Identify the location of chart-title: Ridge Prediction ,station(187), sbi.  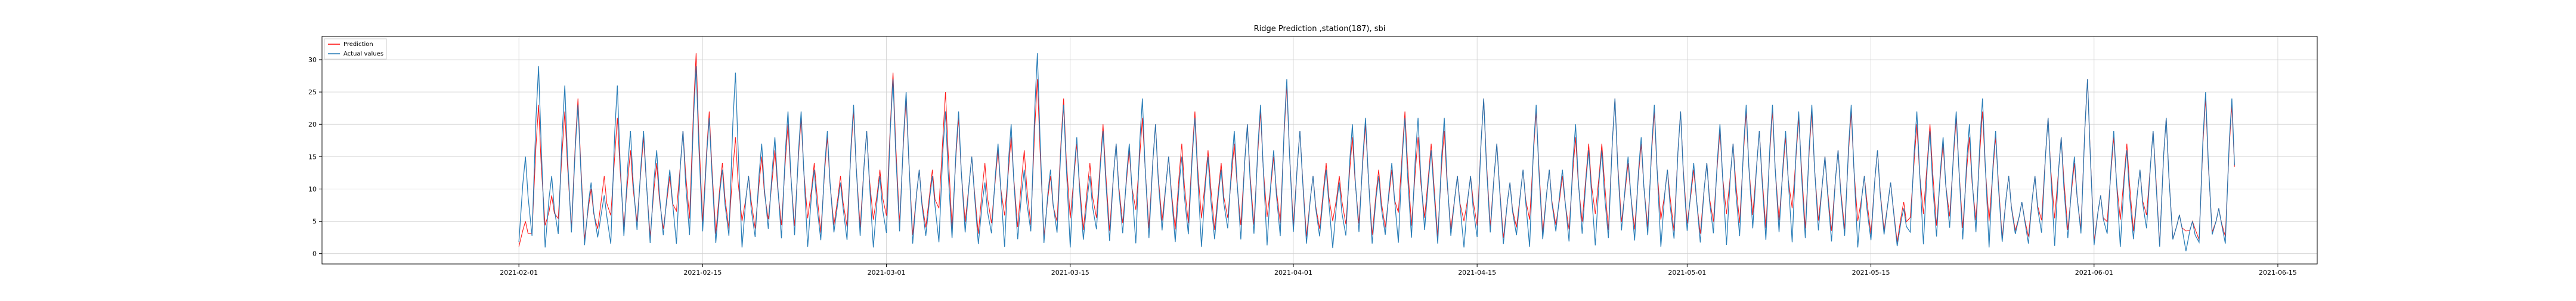
(1320, 28).